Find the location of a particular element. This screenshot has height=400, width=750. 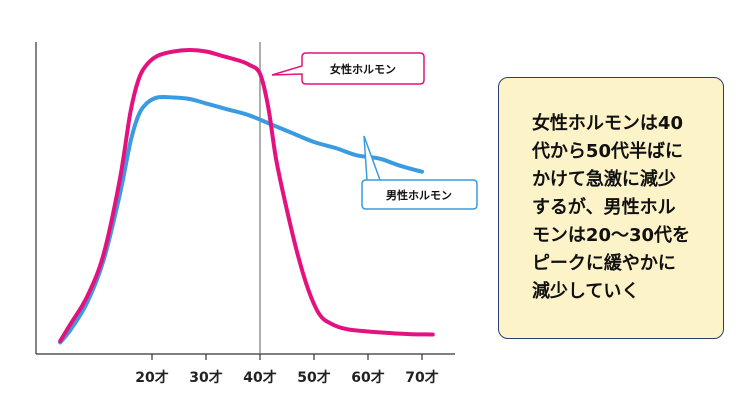

male-callout-bubble is located at coordinates (419, 172).